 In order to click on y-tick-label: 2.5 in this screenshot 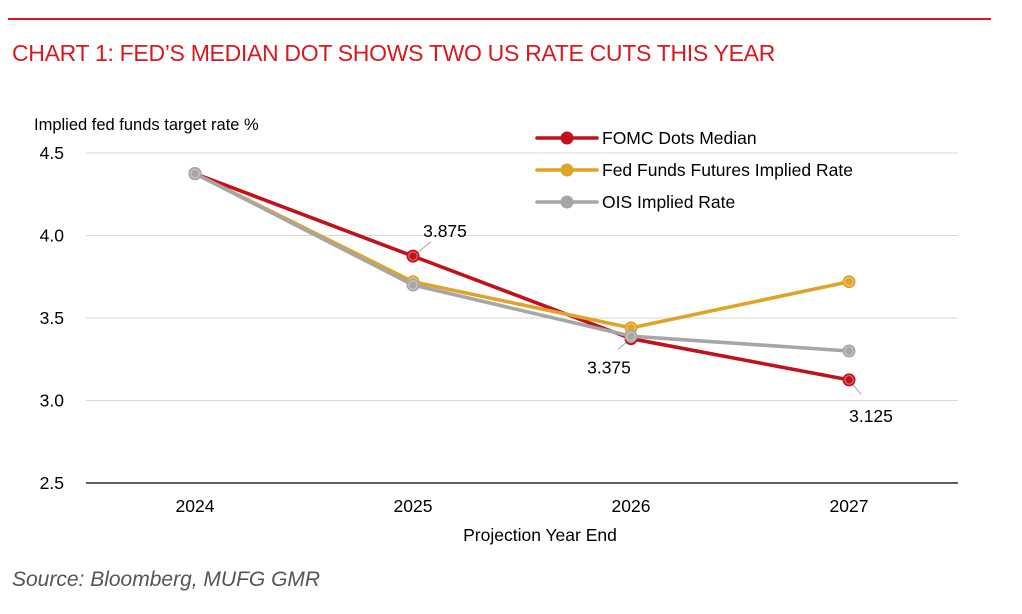, I will do `click(52, 483)`.